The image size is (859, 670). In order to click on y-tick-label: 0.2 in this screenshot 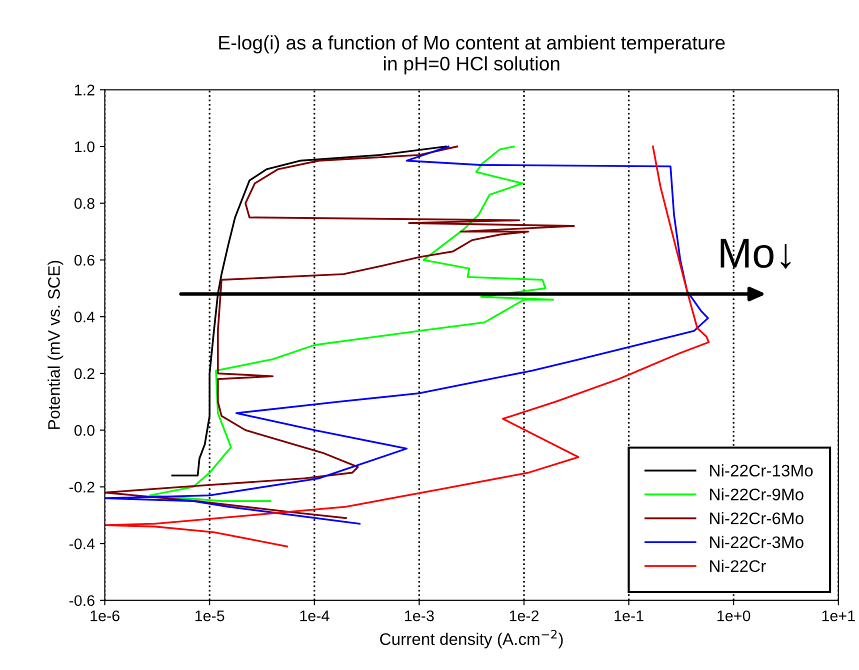, I will do `click(84, 374)`.